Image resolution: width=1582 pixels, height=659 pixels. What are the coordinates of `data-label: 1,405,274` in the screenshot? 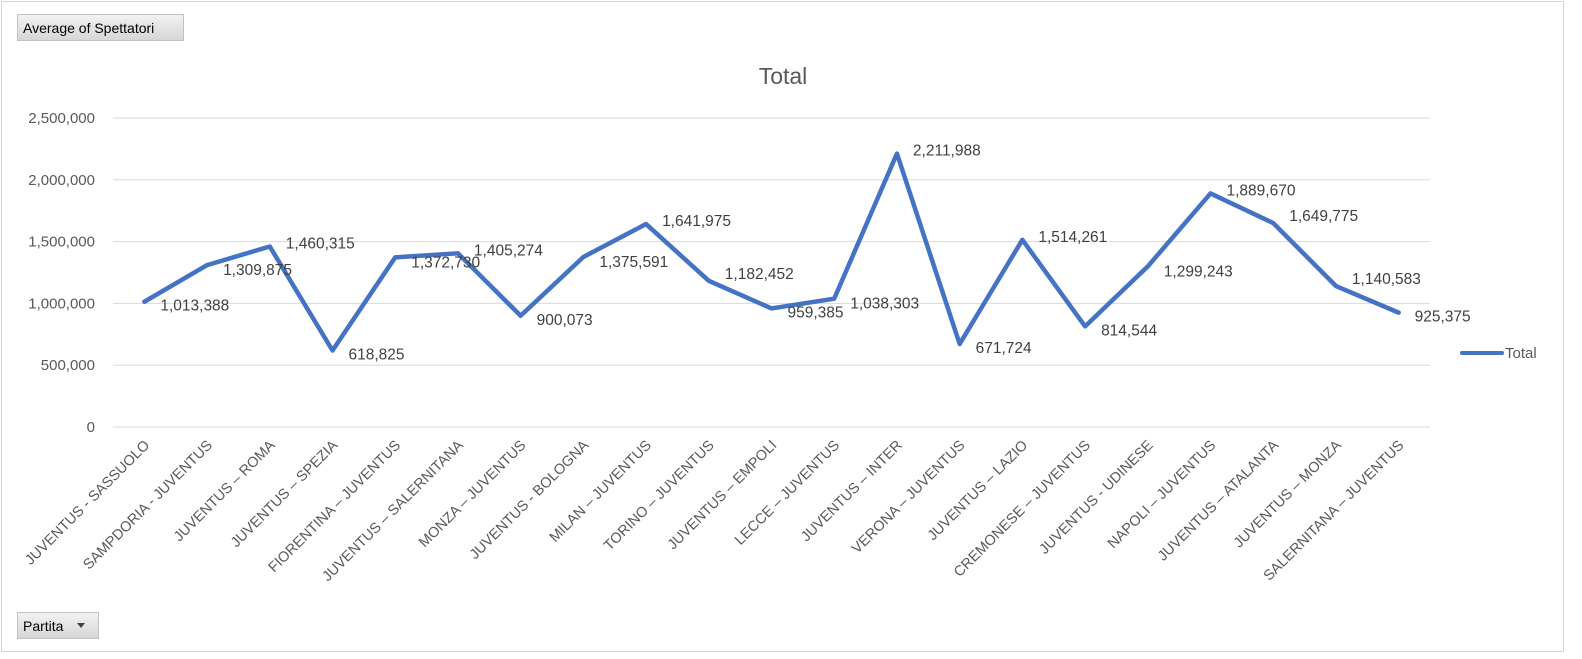 It's located at (508, 250).